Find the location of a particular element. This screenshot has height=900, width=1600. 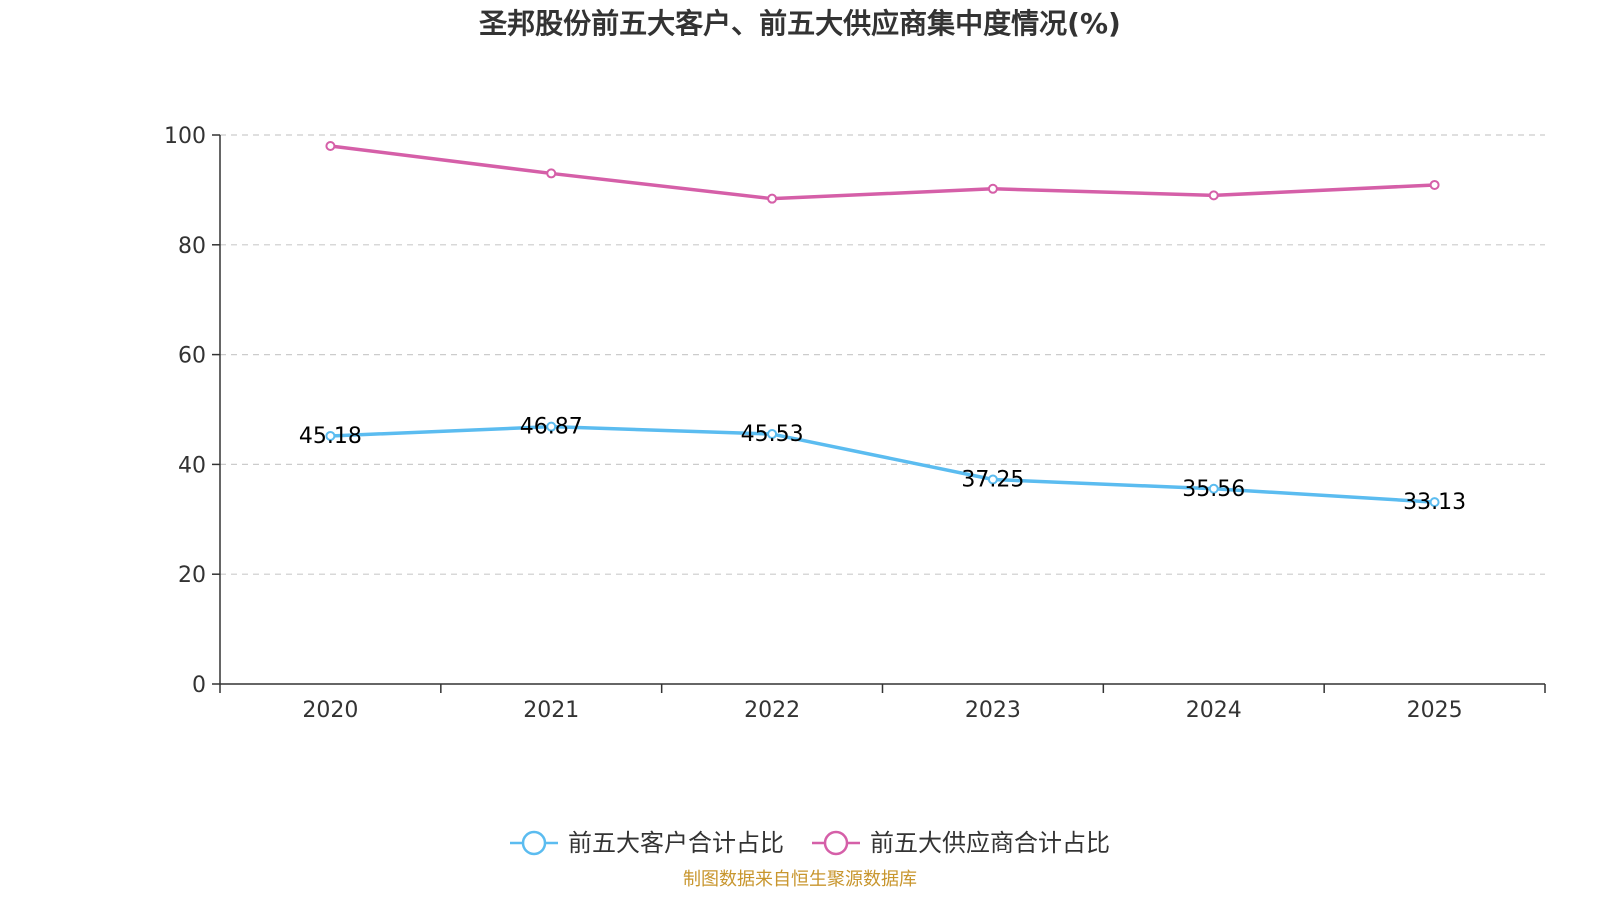

y-tick-label: 60 is located at coordinates (192, 356).